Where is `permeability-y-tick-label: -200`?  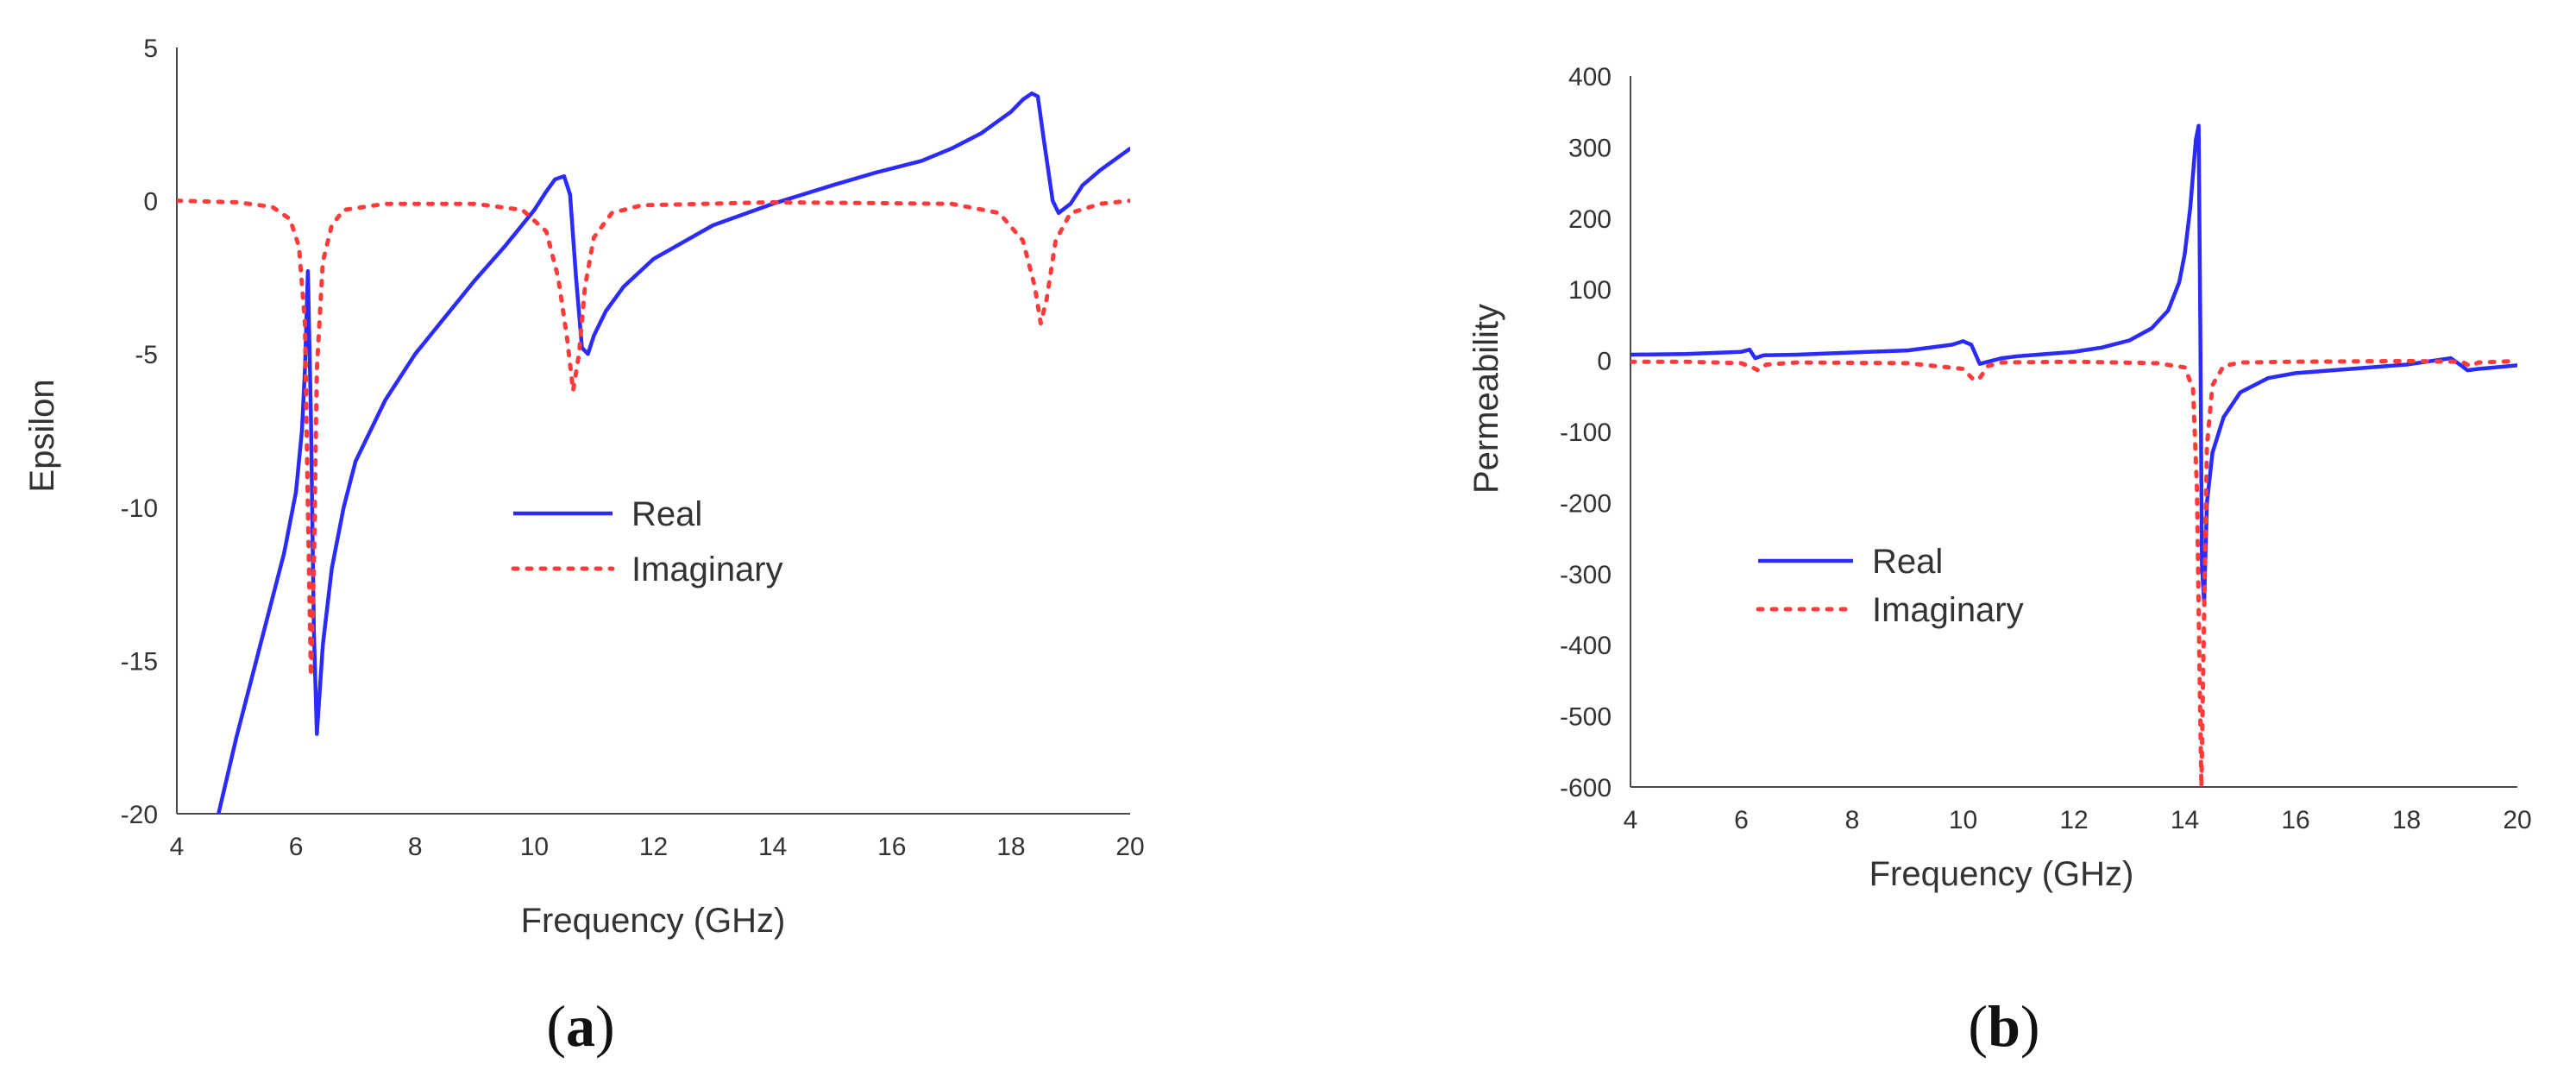 permeability-y-tick-label: -200 is located at coordinates (1586, 503).